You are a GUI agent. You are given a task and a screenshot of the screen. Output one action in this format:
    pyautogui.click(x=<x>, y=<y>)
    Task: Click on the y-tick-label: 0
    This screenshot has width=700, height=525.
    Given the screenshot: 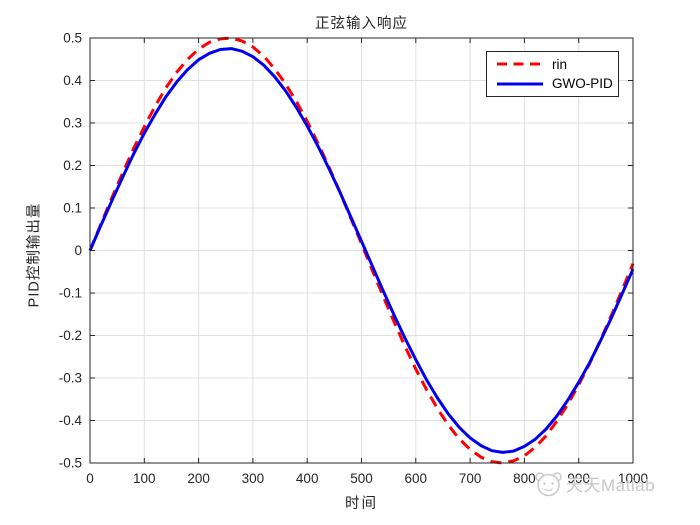 What is the action you would take?
    pyautogui.click(x=78, y=250)
    